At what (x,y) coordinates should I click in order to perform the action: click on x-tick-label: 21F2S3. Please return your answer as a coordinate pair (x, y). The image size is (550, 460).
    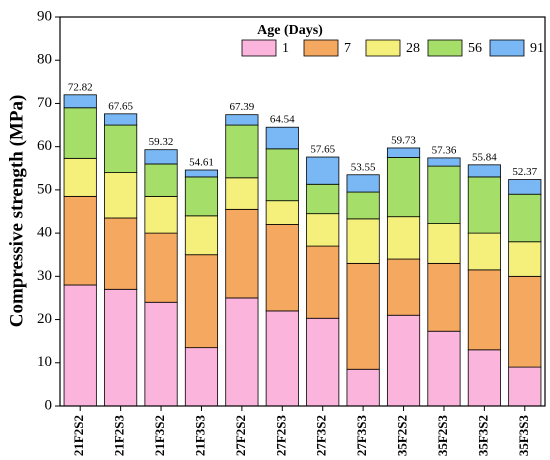
    Looking at the image, I should click on (119, 436).